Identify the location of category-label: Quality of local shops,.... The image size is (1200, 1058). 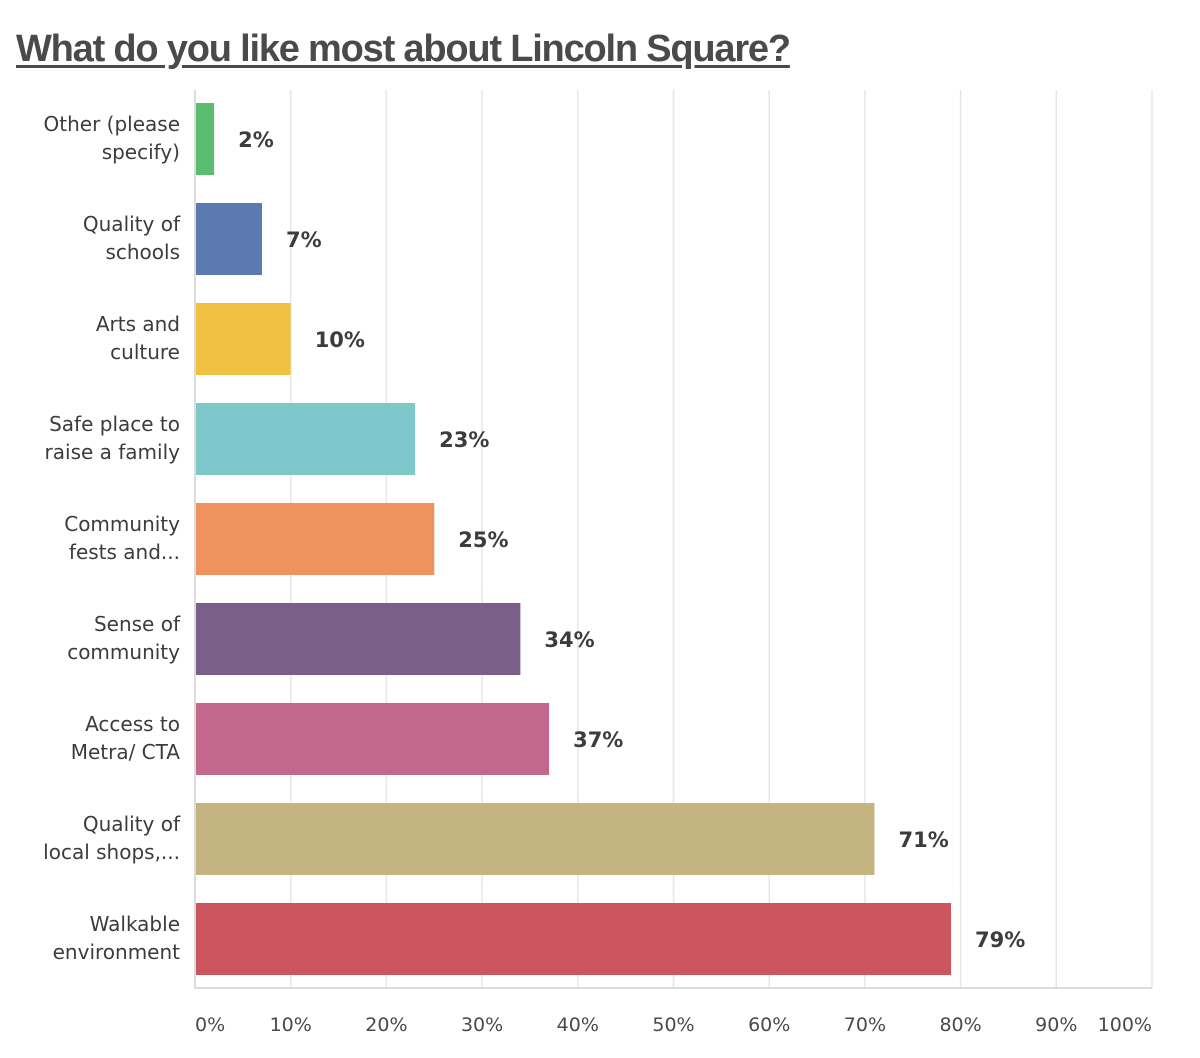
(112, 838).